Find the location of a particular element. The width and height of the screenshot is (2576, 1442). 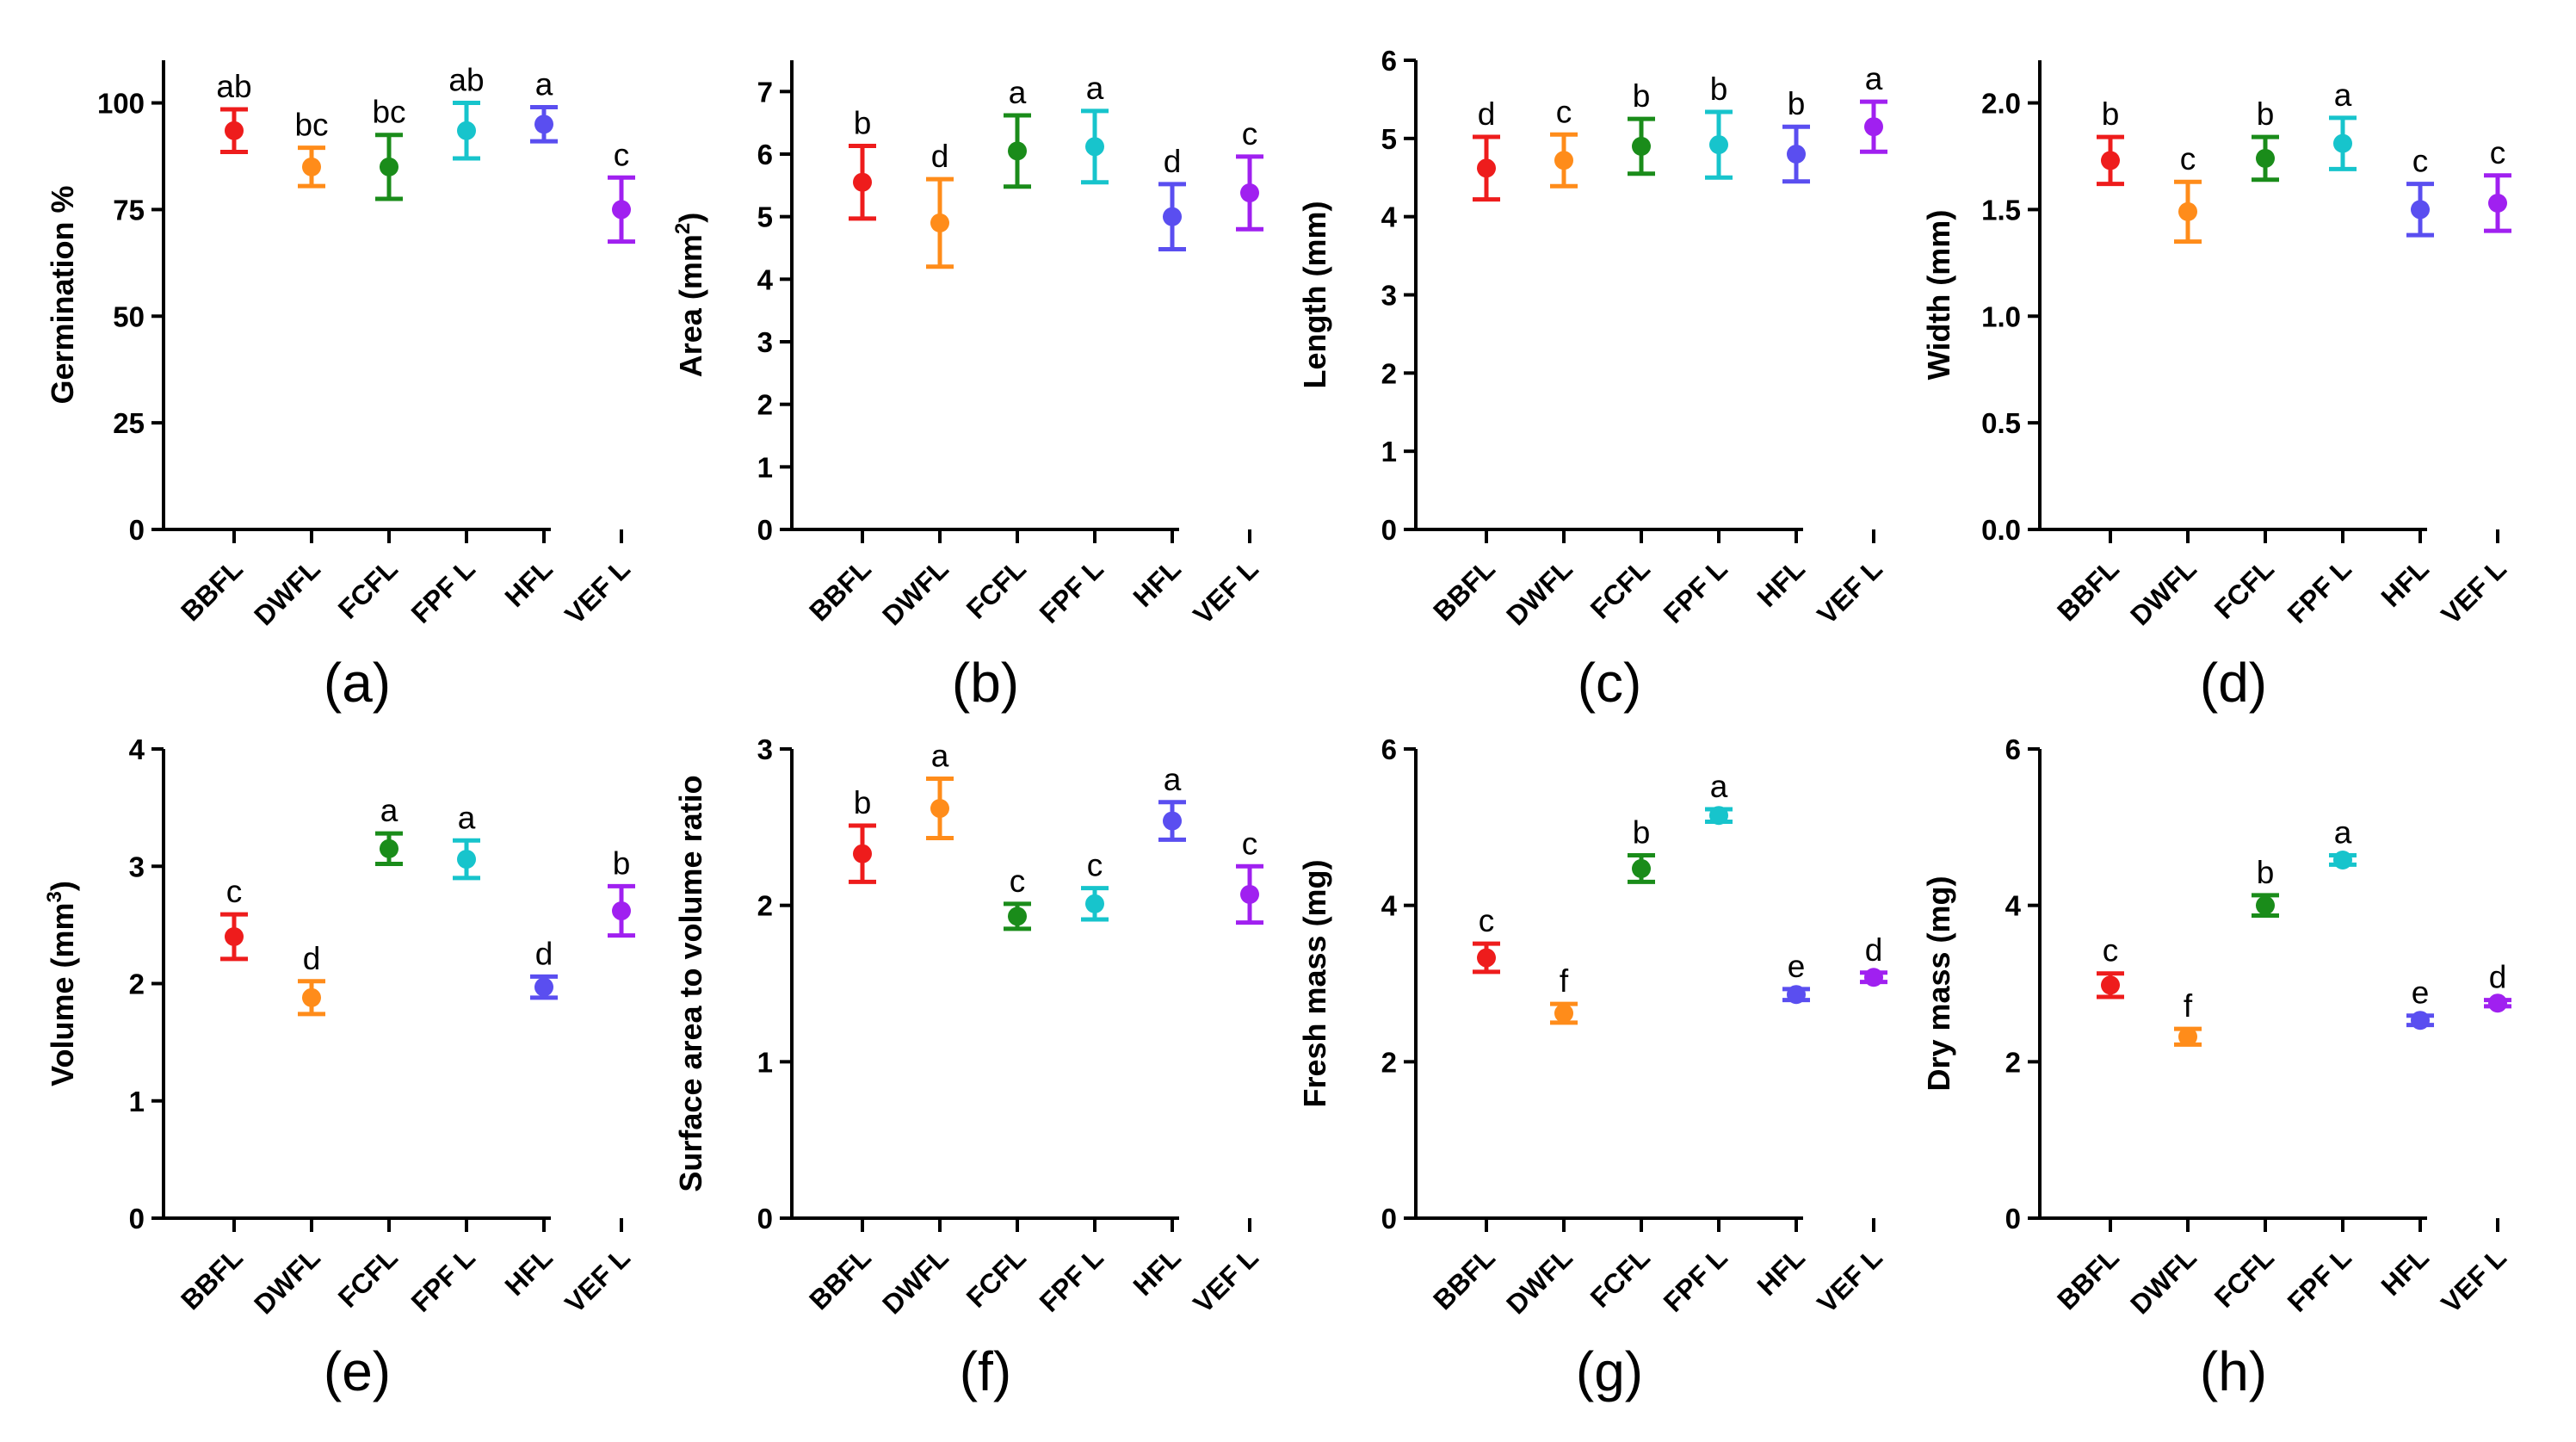

y-tick-label: 5 is located at coordinates (1389, 139).